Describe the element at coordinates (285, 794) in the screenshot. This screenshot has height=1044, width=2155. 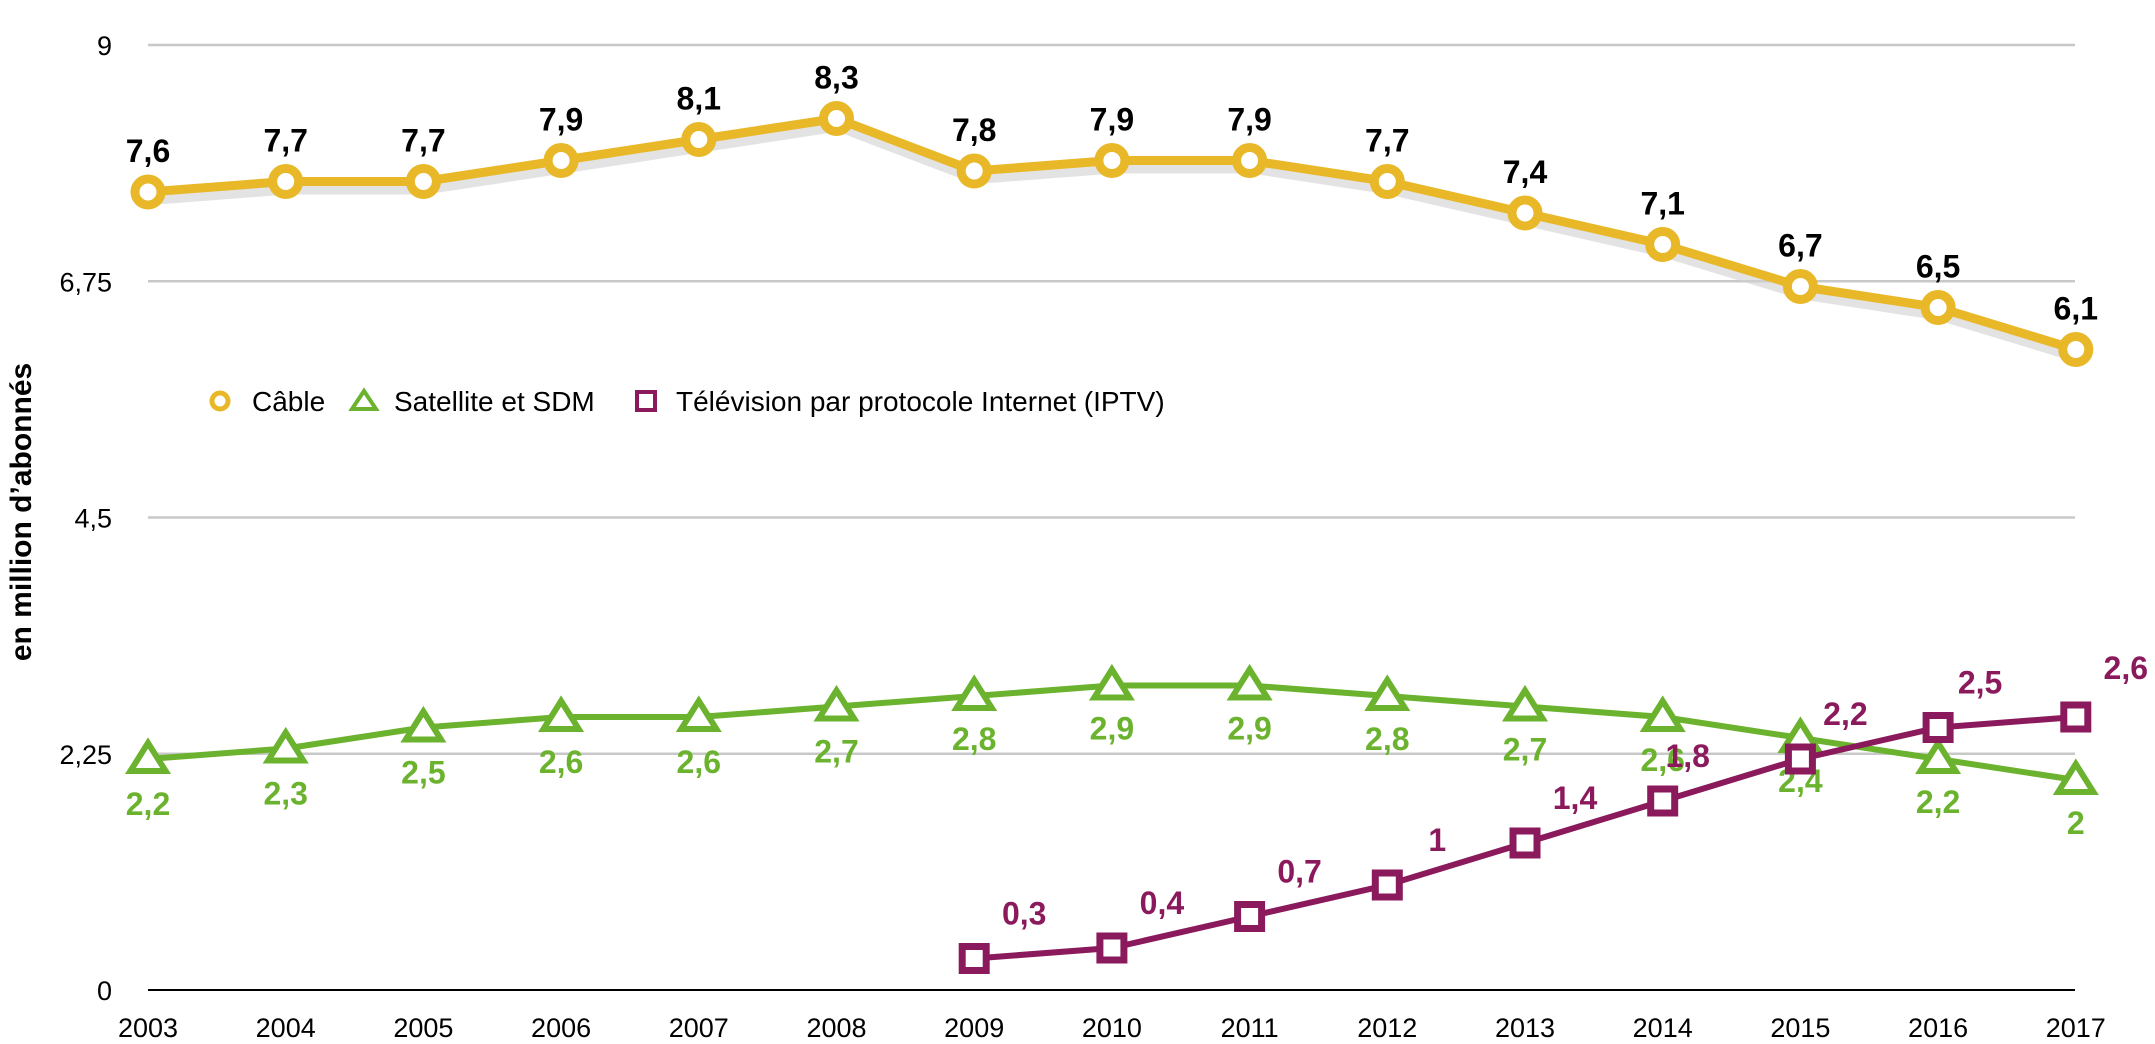
I see `data-label: 2,3` at that location.